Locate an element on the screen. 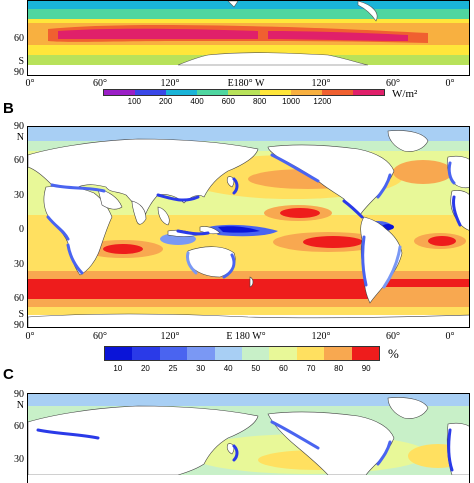 This screenshot has width=474, height=483. panel-b-lat-label: S is located at coordinates (21, 314).